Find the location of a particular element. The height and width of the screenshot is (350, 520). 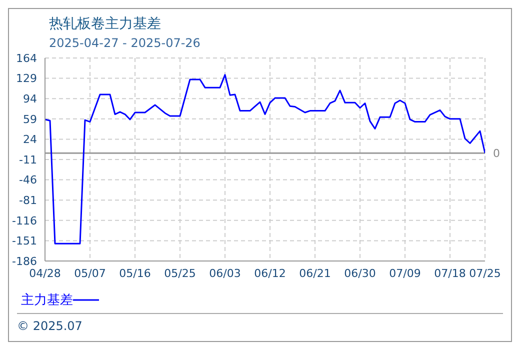

y-tick-label: -11 is located at coordinates (28, 159).